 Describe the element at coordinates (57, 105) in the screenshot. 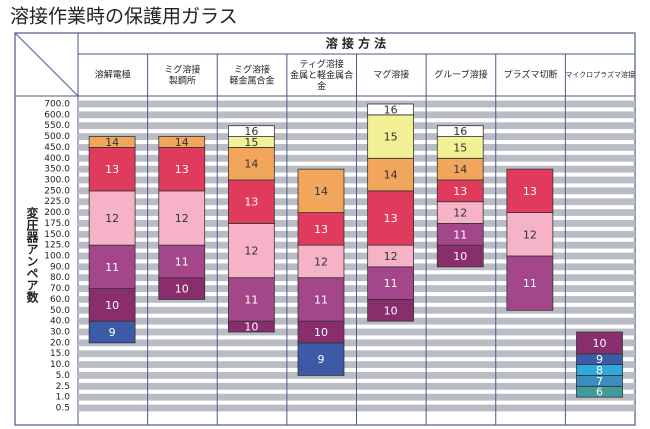

I see `y-tick-label: 700.0` at that location.